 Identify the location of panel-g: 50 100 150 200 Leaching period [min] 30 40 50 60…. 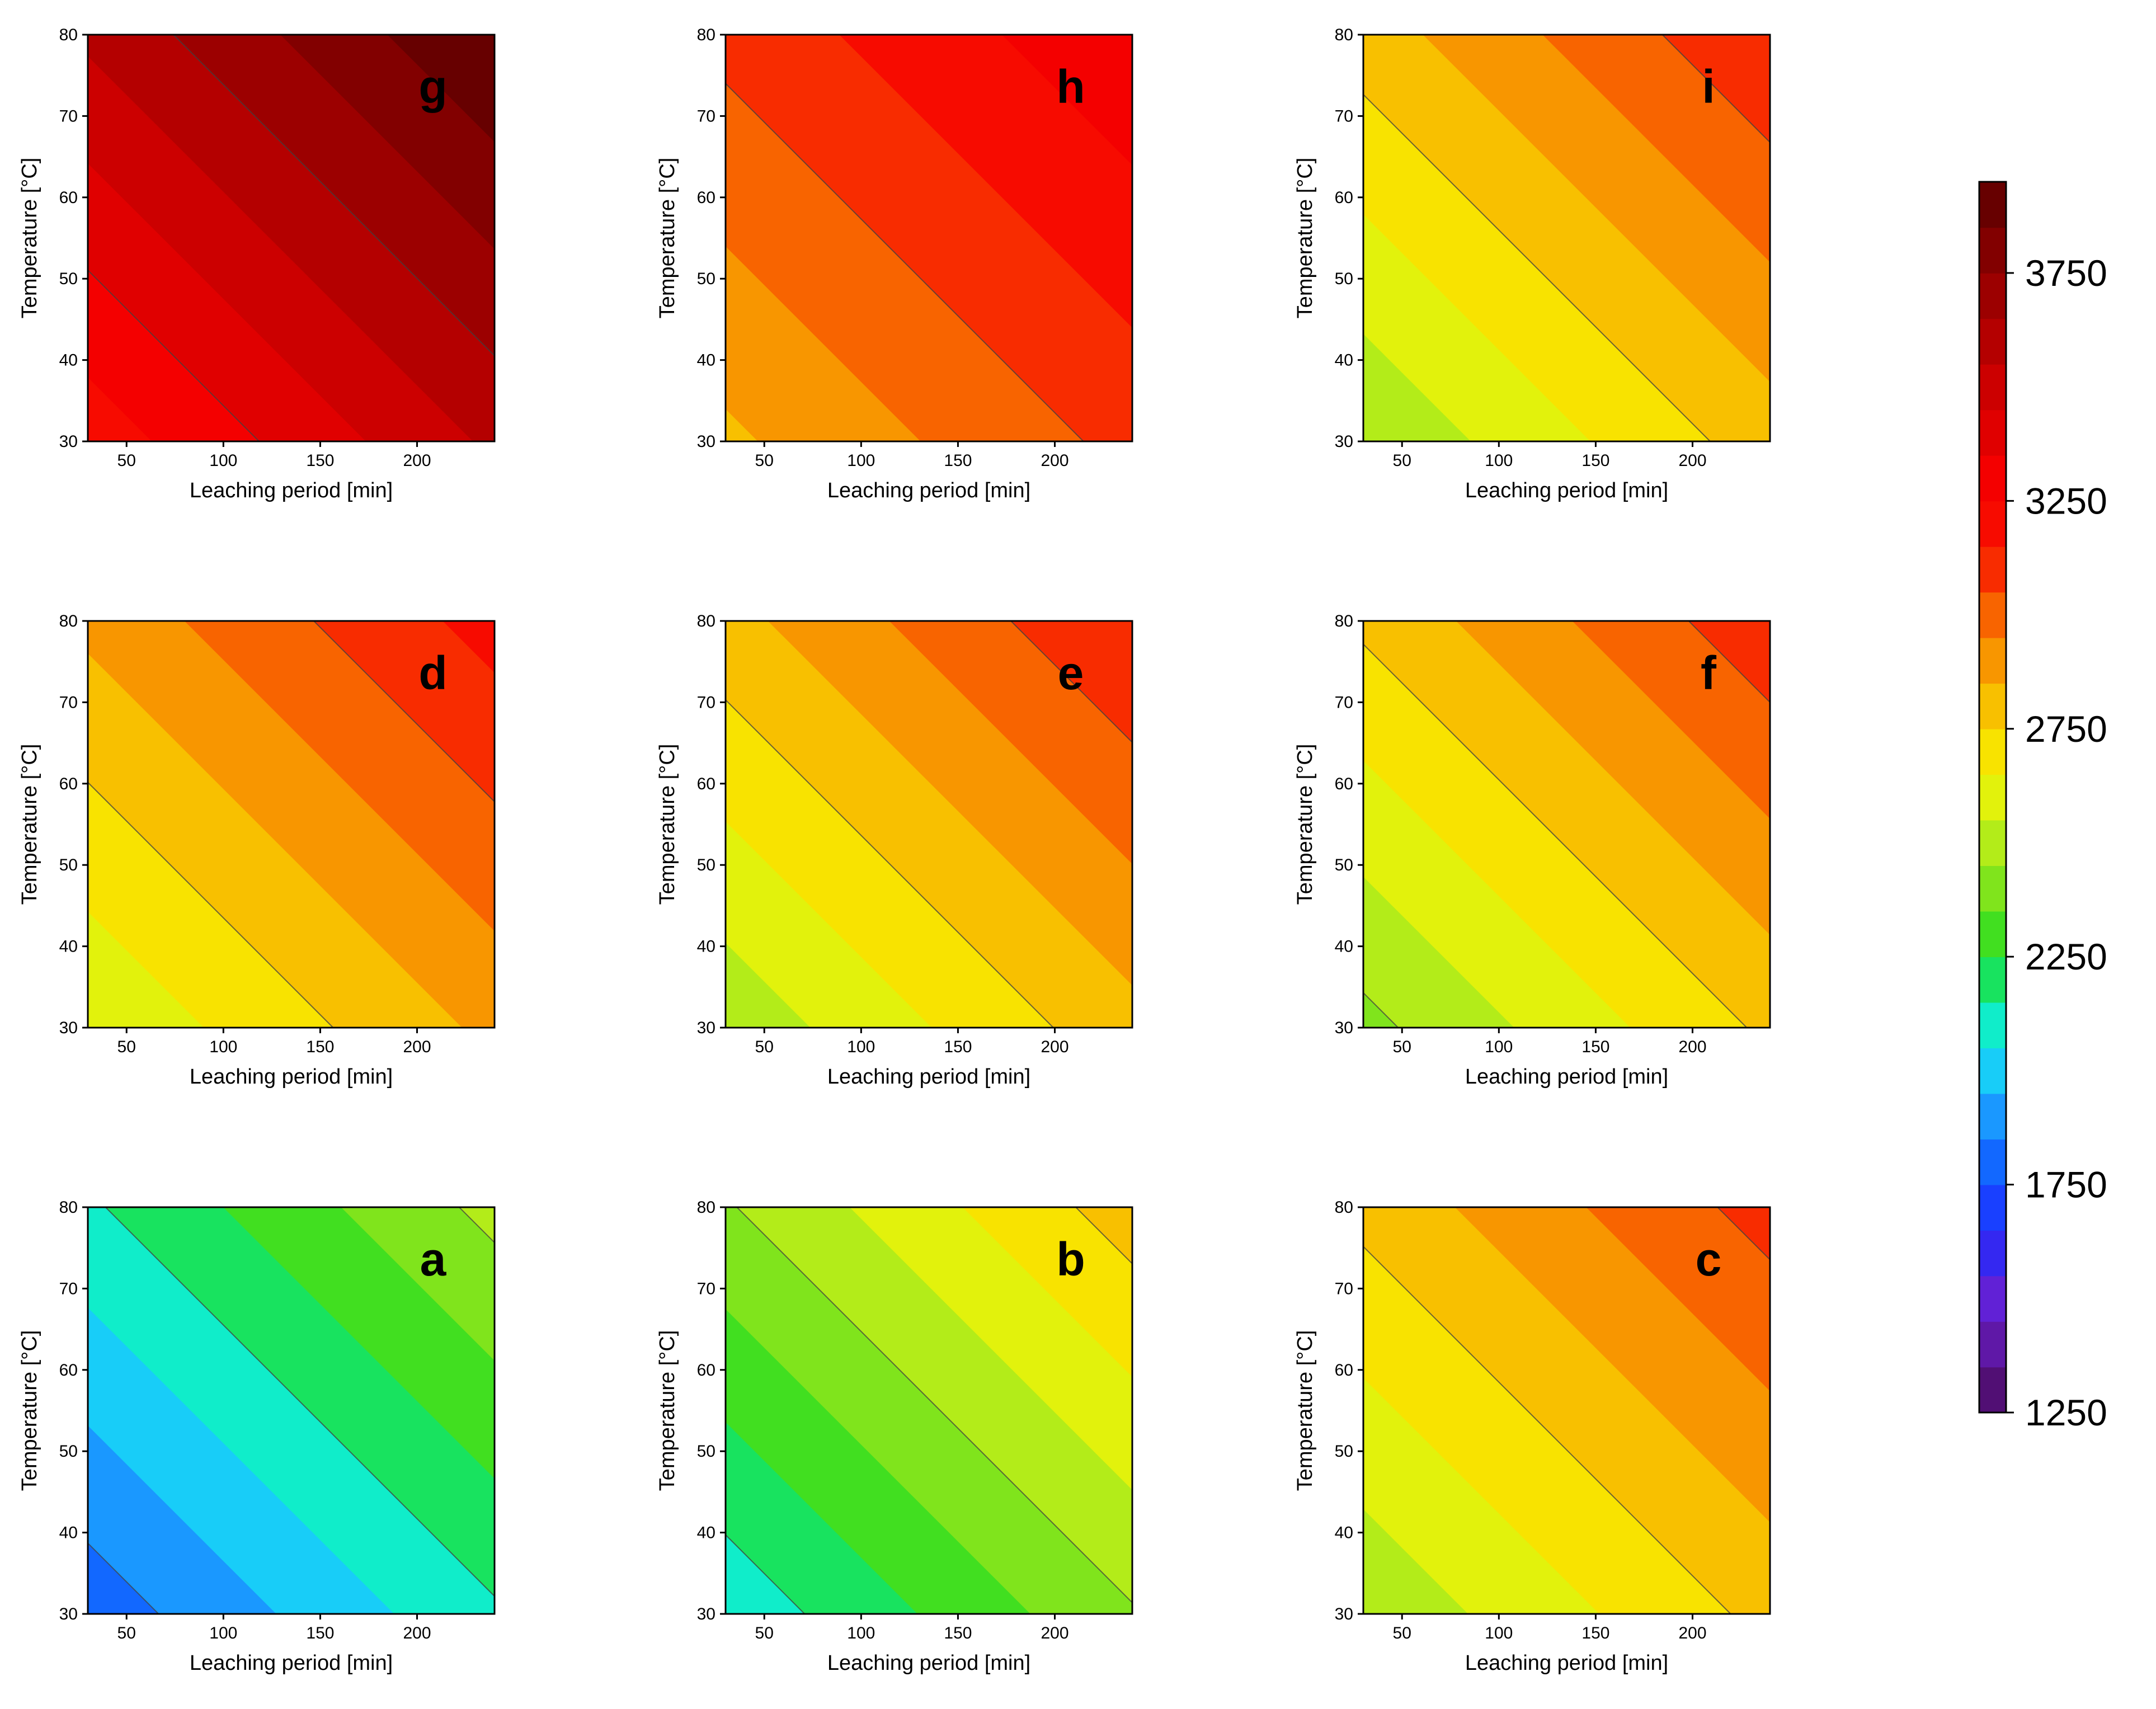
(257, 264).